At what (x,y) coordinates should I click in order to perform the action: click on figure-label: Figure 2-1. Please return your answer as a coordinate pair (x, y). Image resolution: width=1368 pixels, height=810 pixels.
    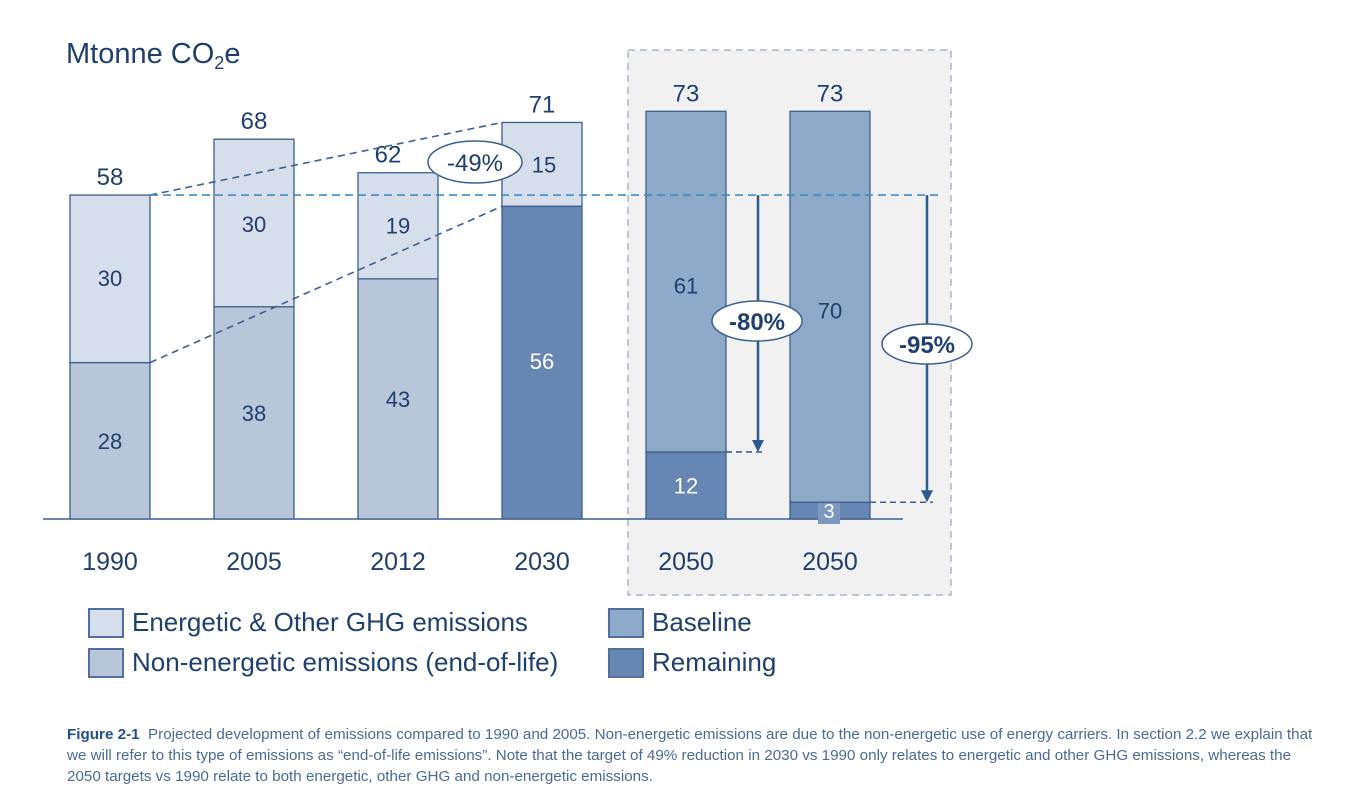
    Looking at the image, I should click on (103, 734).